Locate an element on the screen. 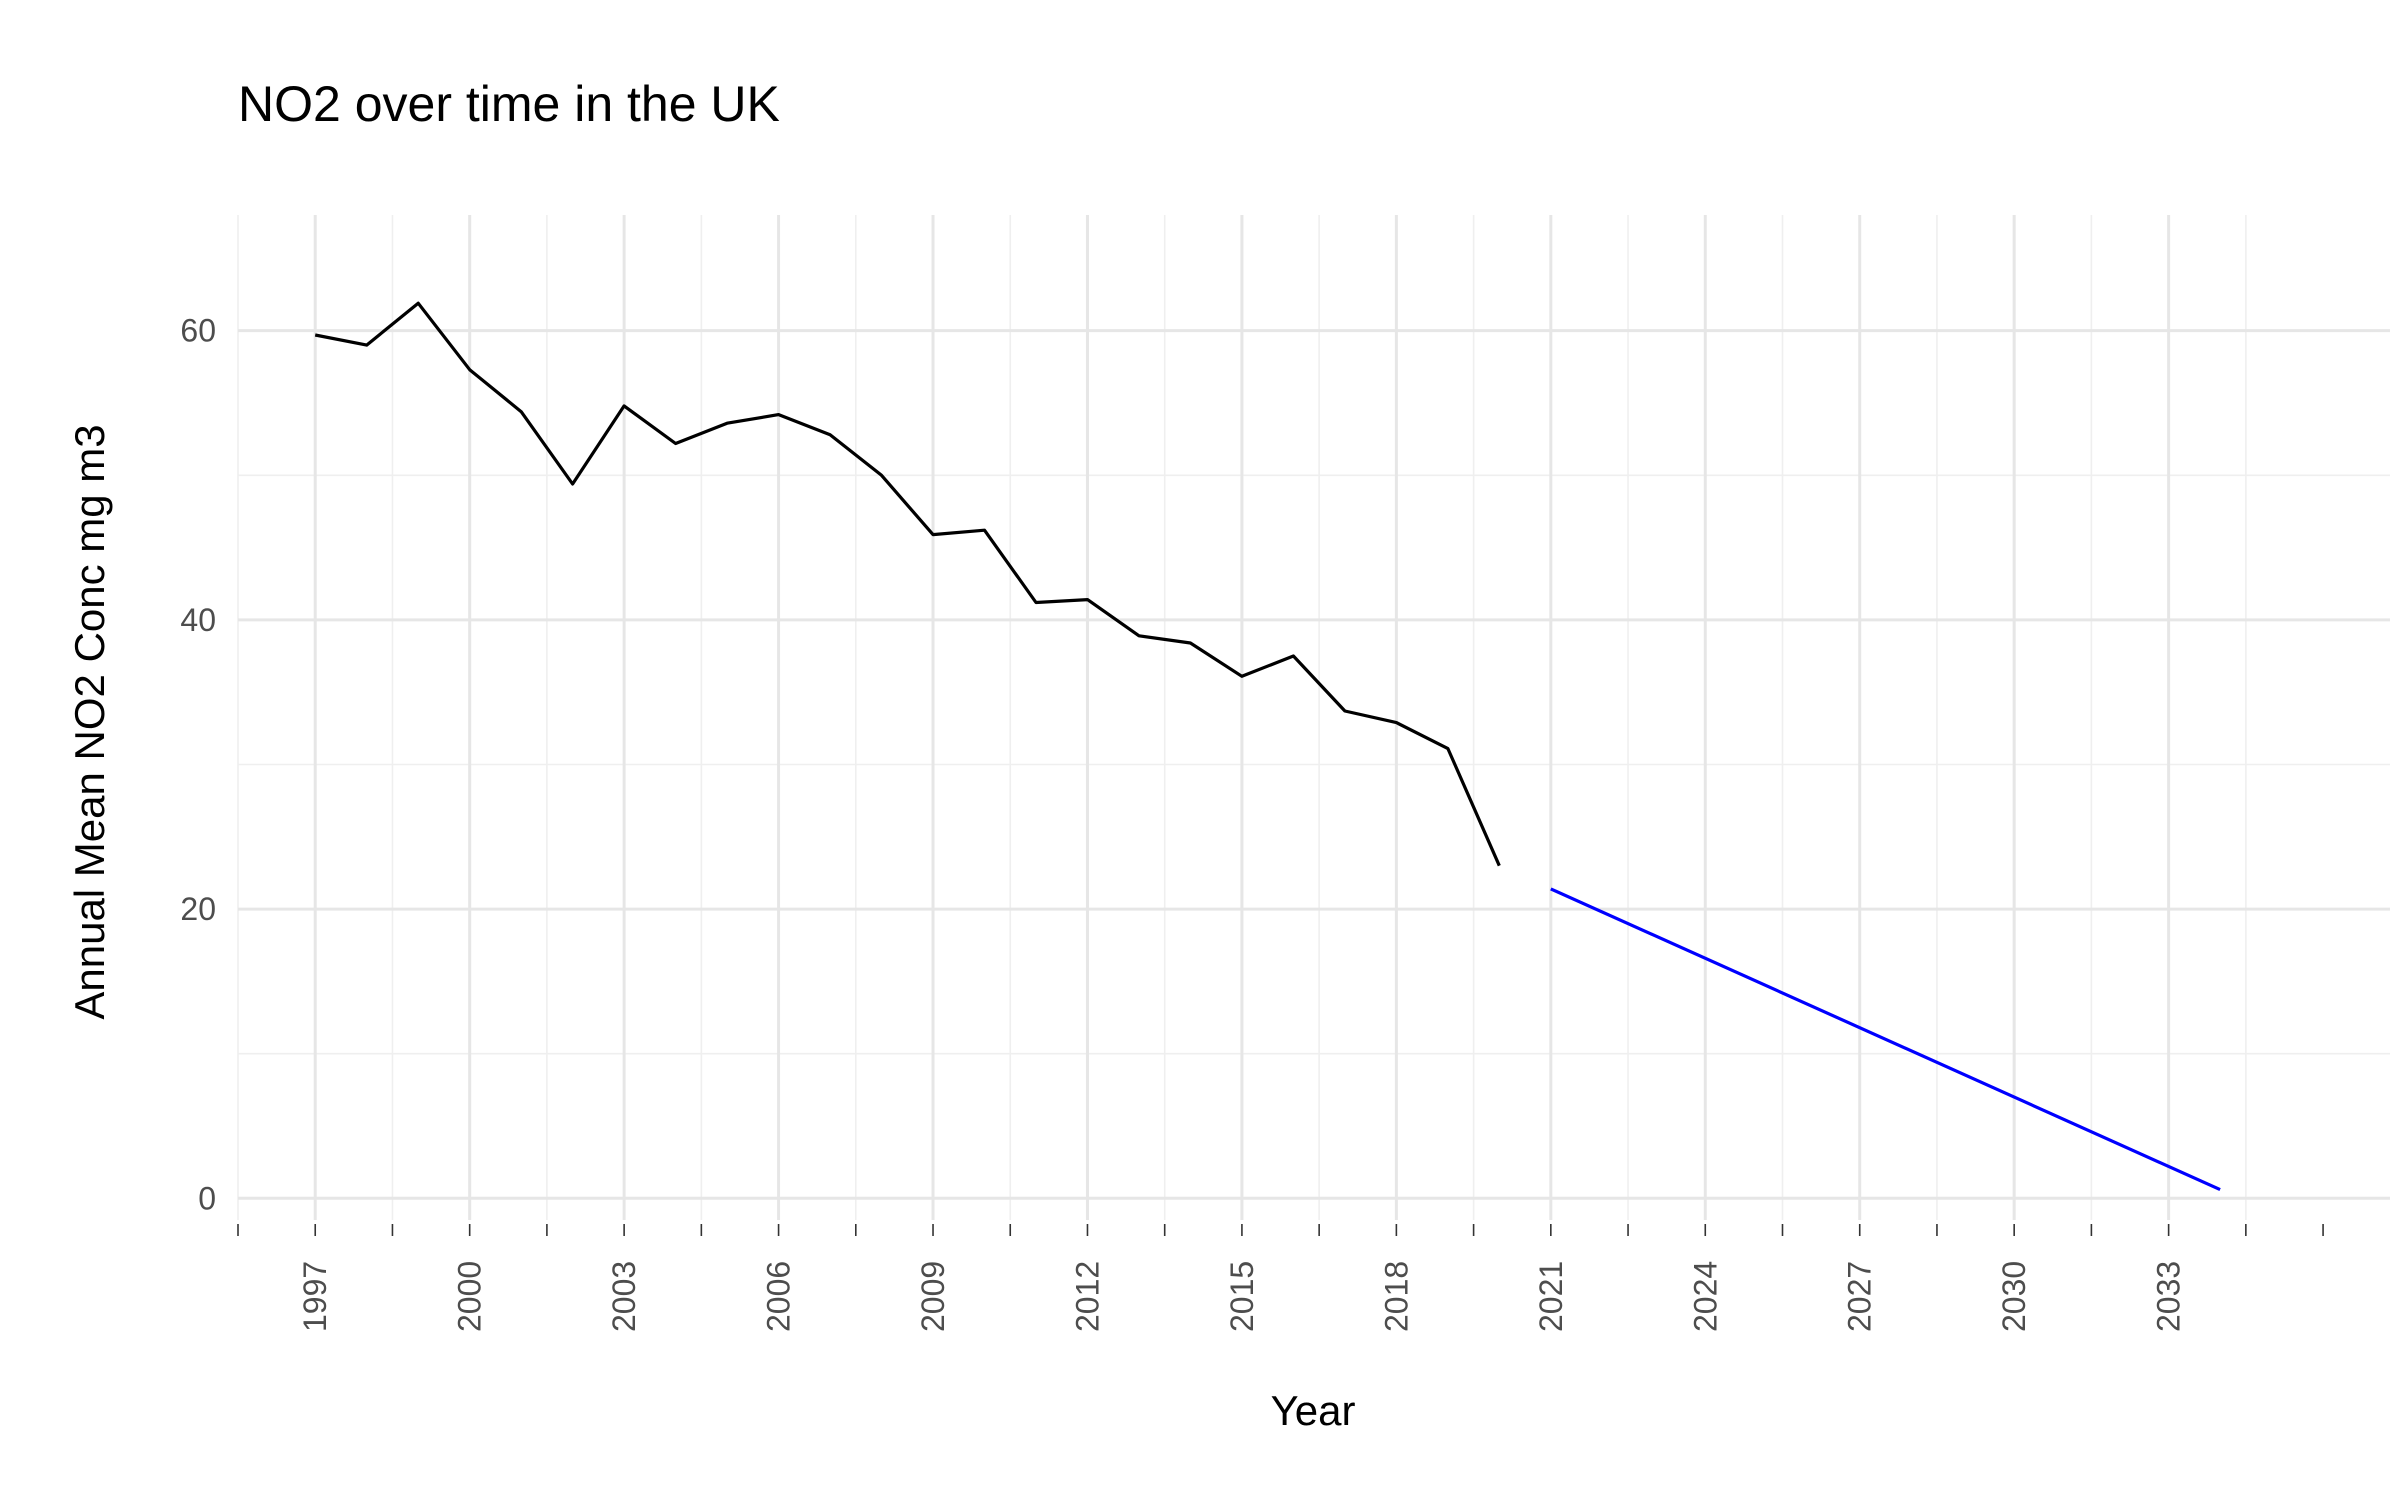 This screenshot has height=1500, width=2400. x-axis-title: Year is located at coordinates (1313, 1410).